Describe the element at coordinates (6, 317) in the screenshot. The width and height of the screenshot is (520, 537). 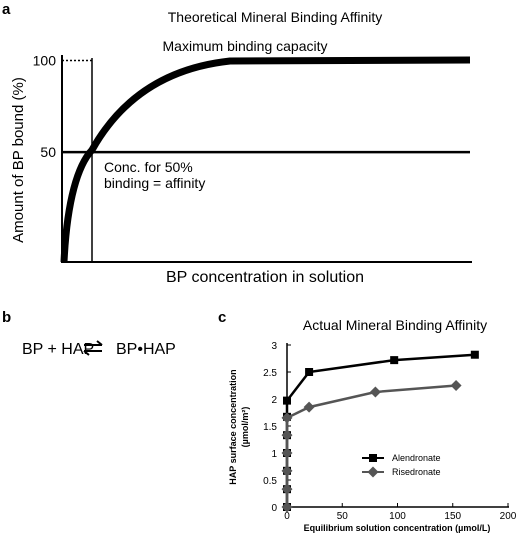
I see `panel-label: b` at that location.